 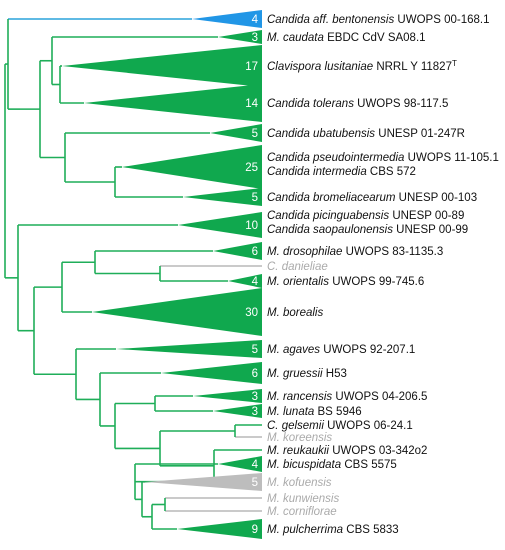 I want to click on tip-label-t4: Candida tolerans UWOPS 98-117.5, so click(x=357, y=104).